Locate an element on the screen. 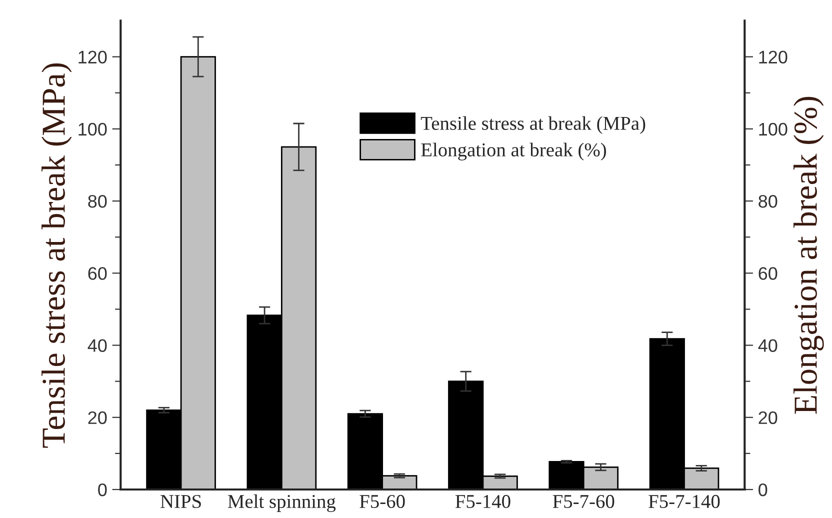 This screenshot has height=518, width=832. y2-tick-label: 100 is located at coordinates (773, 129).